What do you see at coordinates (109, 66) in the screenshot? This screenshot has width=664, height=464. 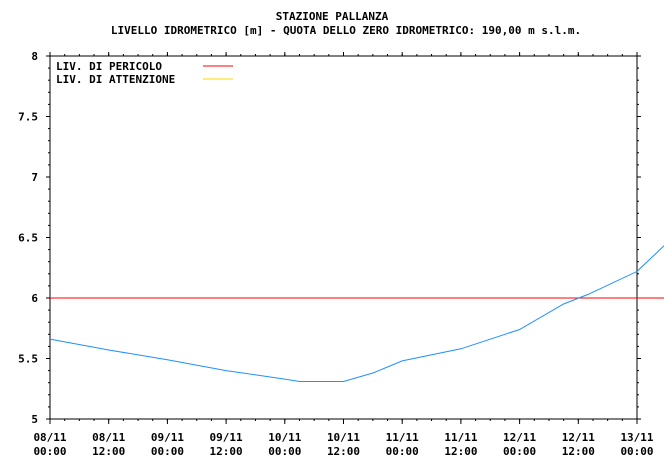 I see `legend-label-pericolo: LIV. DI PERICOLO` at bounding box center [109, 66].